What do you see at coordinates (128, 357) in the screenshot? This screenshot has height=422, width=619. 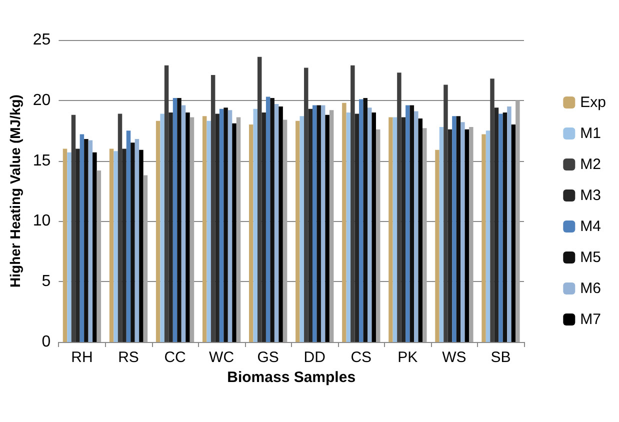 I see `x-tick-label: RS` at bounding box center [128, 357].